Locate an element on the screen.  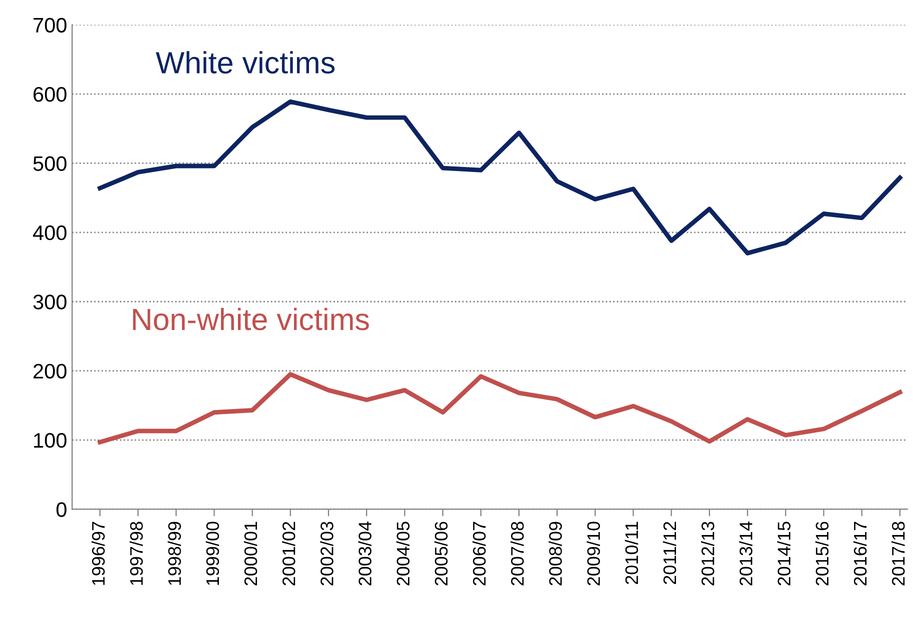
y-tick-label: 300 is located at coordinates (49, 302).